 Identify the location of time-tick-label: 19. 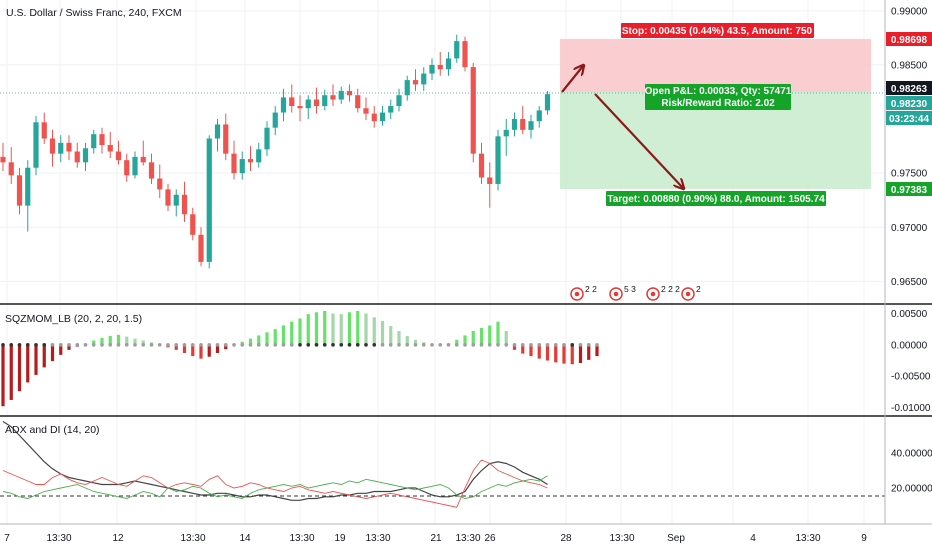
(340, 538).